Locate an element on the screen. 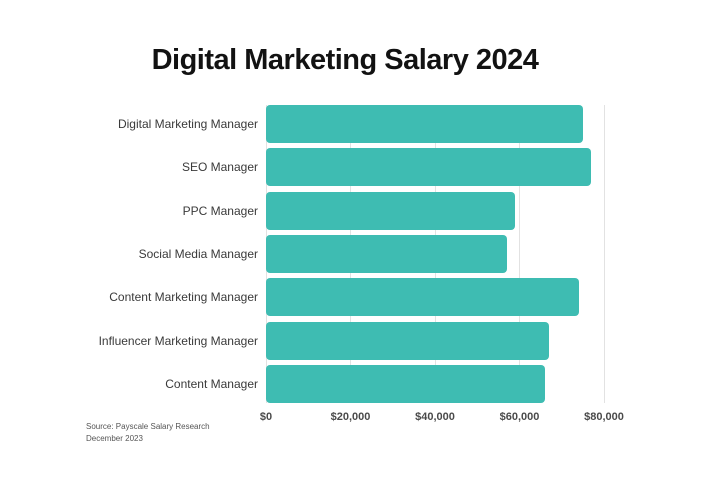 The width and height of the screenshot is (720, 480). x-tick-label: $60,000 is located at coordinates (519, 417).